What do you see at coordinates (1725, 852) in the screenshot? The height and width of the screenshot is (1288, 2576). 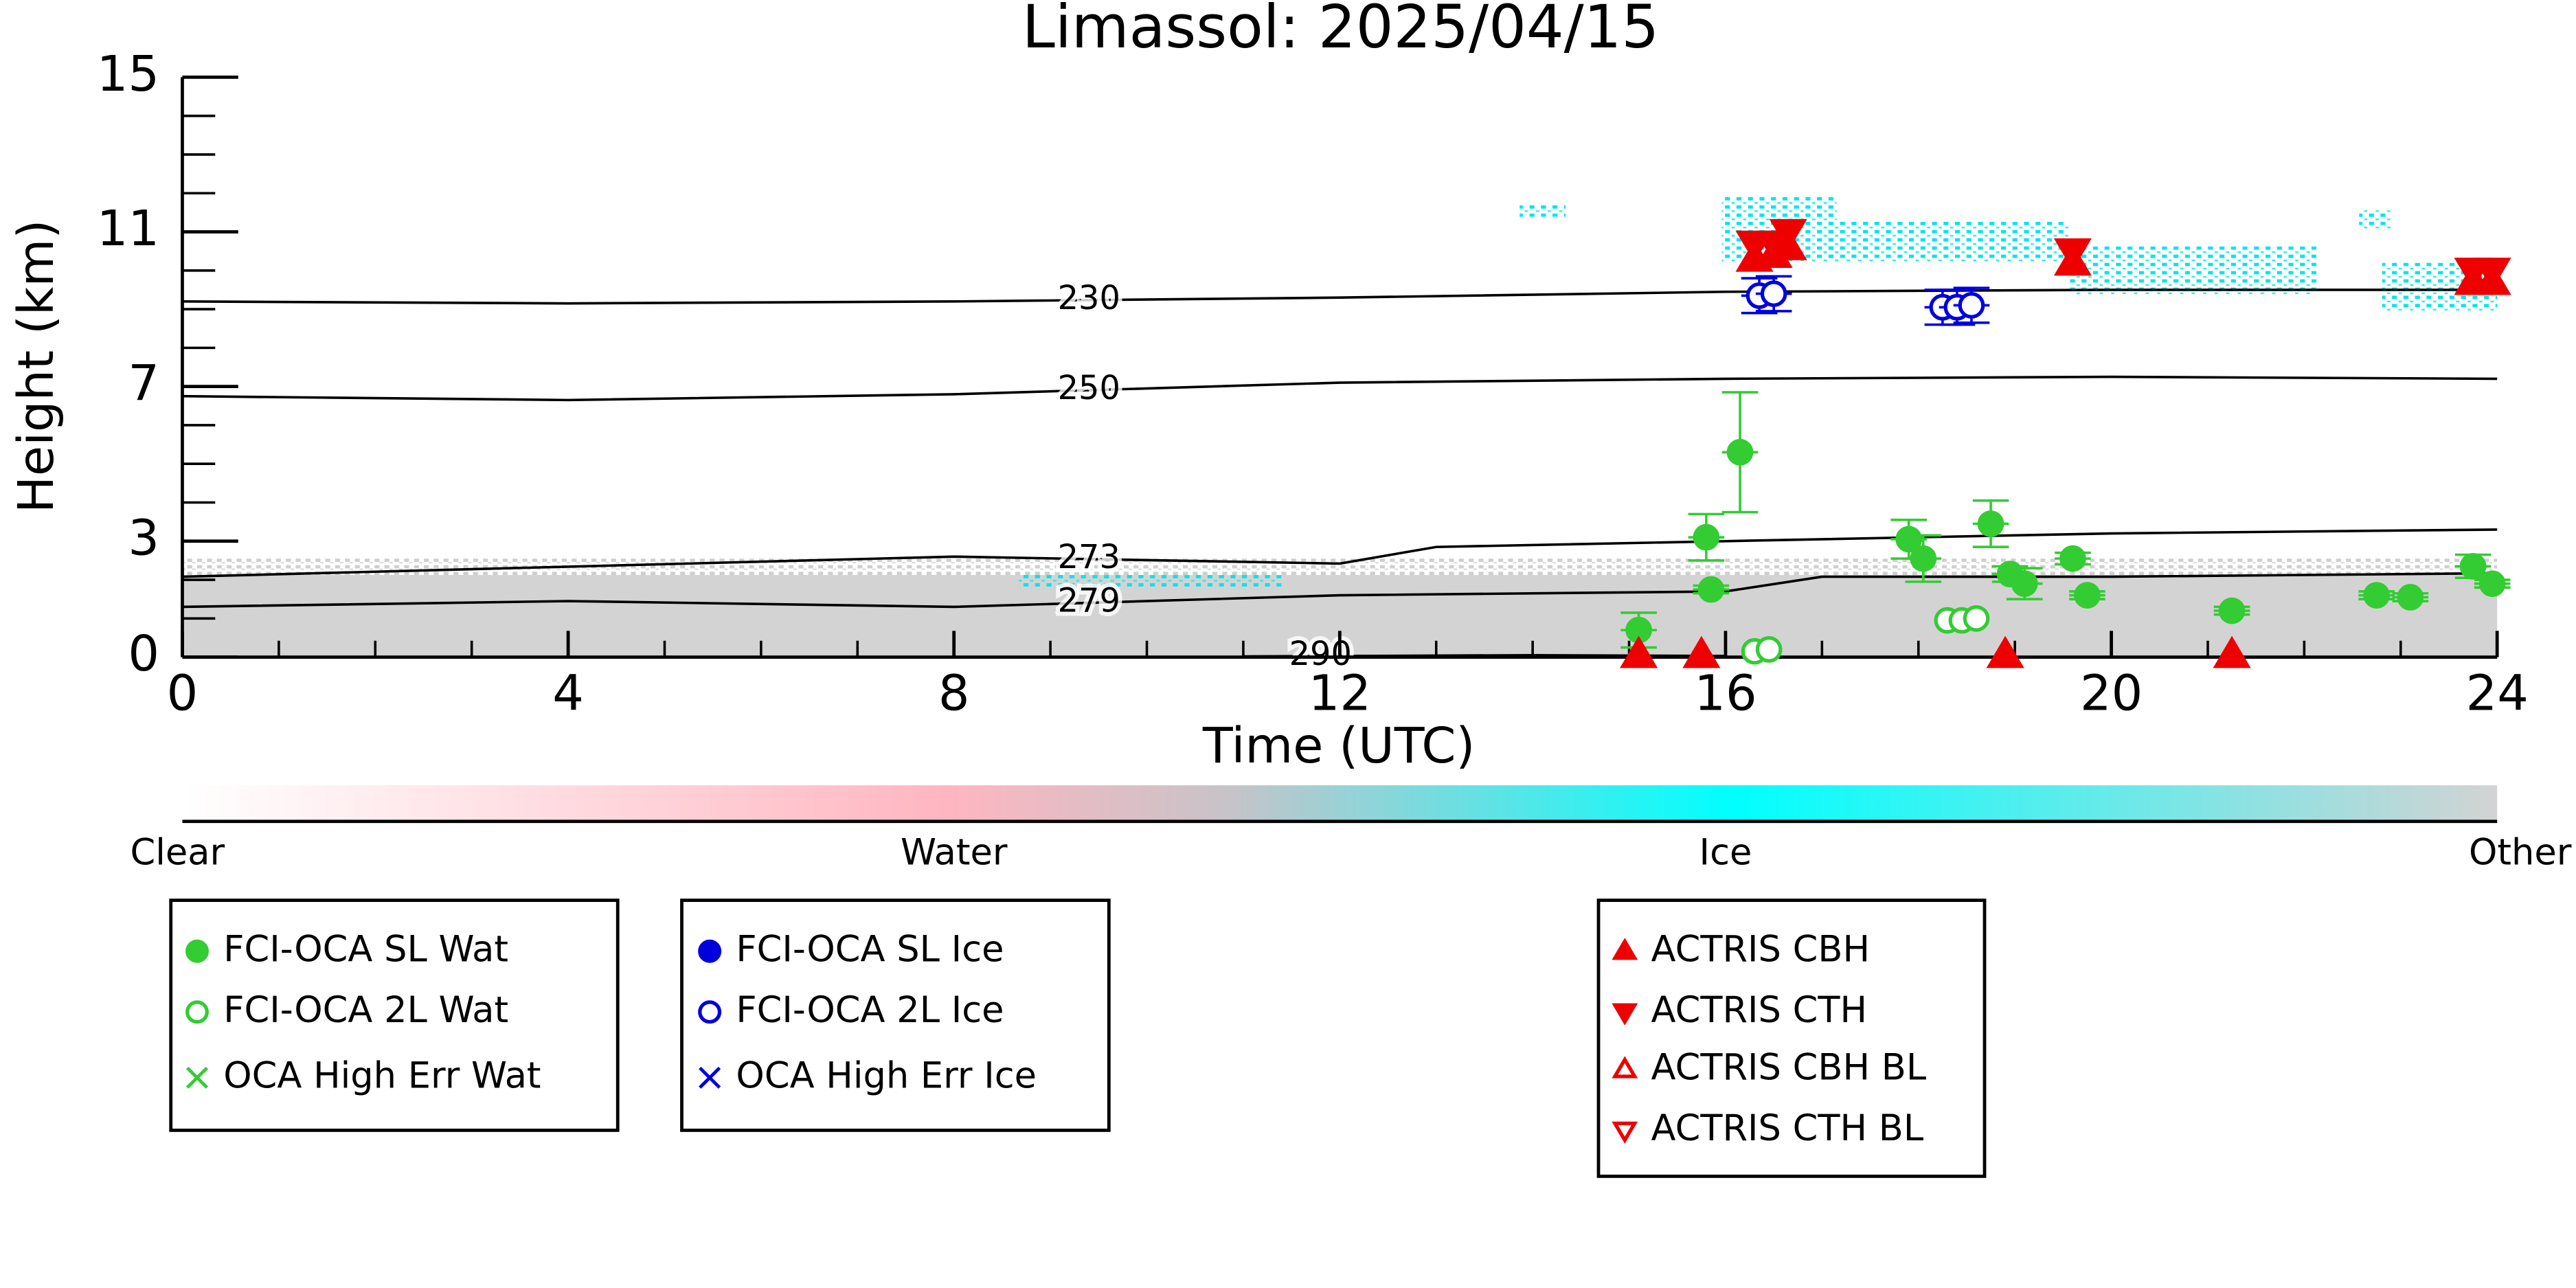 I see `colorbar-label: Ice` at bounding box center [1725, 852].